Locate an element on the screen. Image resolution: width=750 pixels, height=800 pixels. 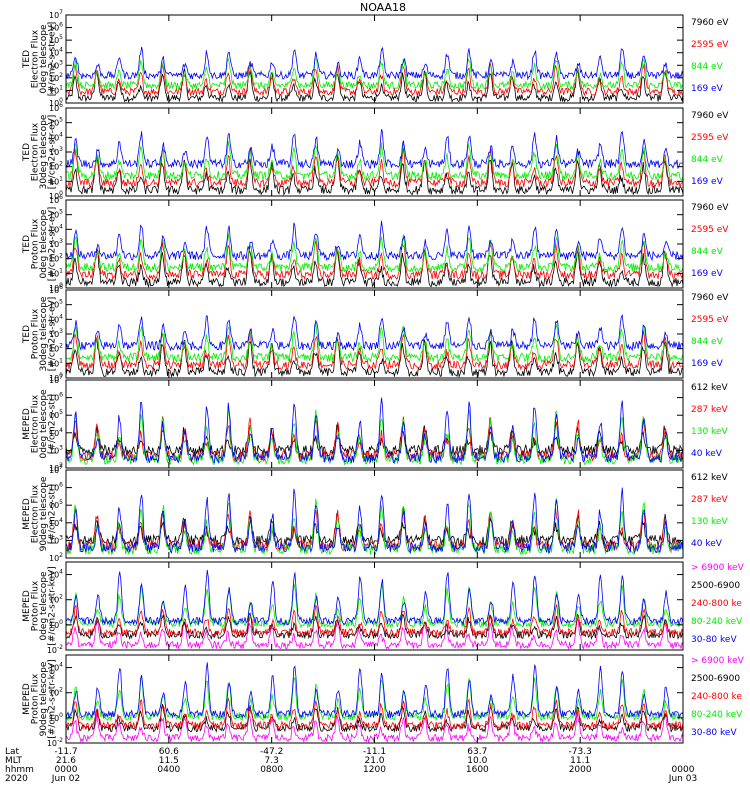
x-tick-label: 0000 is located at coordinates (683, 770).